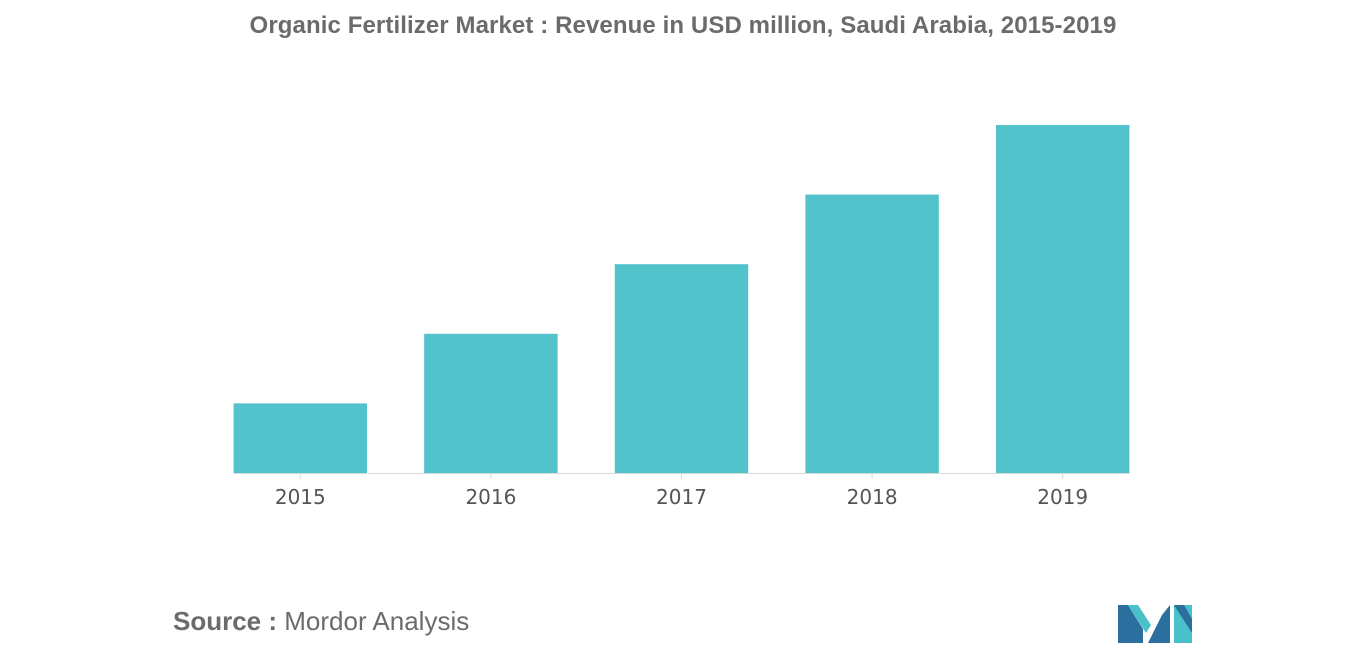  What do you see at coordinates (1062, 497) in the screenshot?
I see `x-tick-label-2019: 2019` at bounding box center [1062, 497].